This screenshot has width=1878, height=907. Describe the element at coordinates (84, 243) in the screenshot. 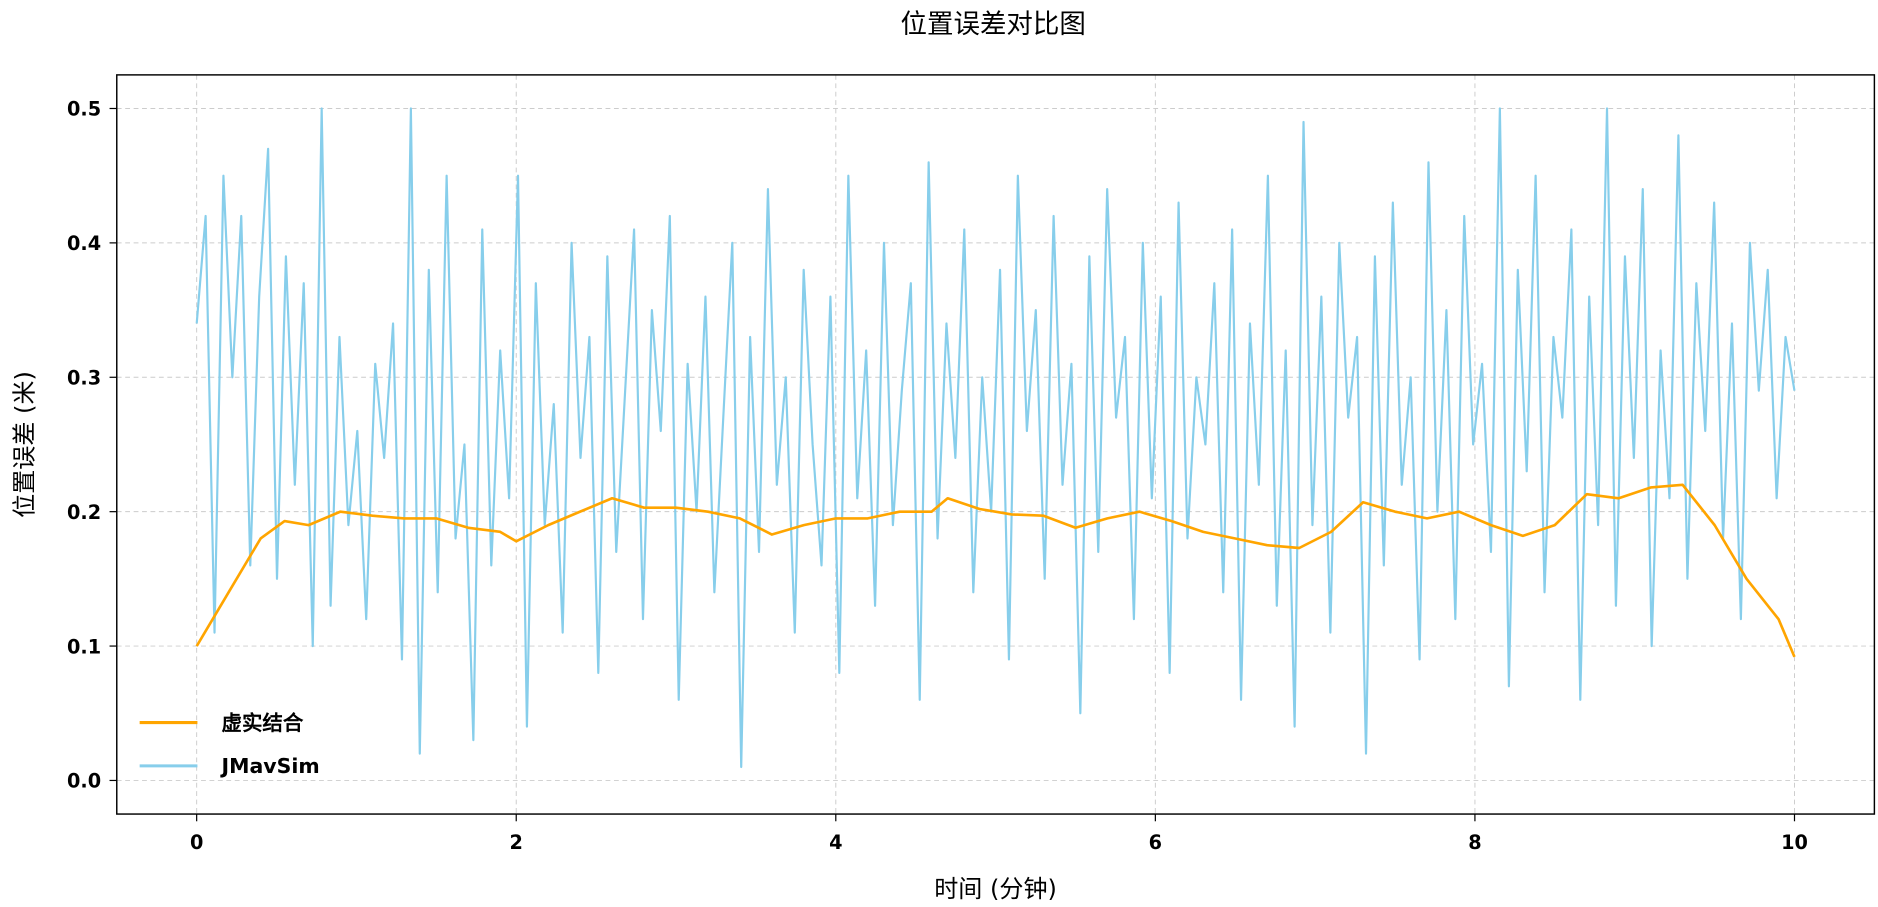

I see `y-tick-label: 0.4` at that location.